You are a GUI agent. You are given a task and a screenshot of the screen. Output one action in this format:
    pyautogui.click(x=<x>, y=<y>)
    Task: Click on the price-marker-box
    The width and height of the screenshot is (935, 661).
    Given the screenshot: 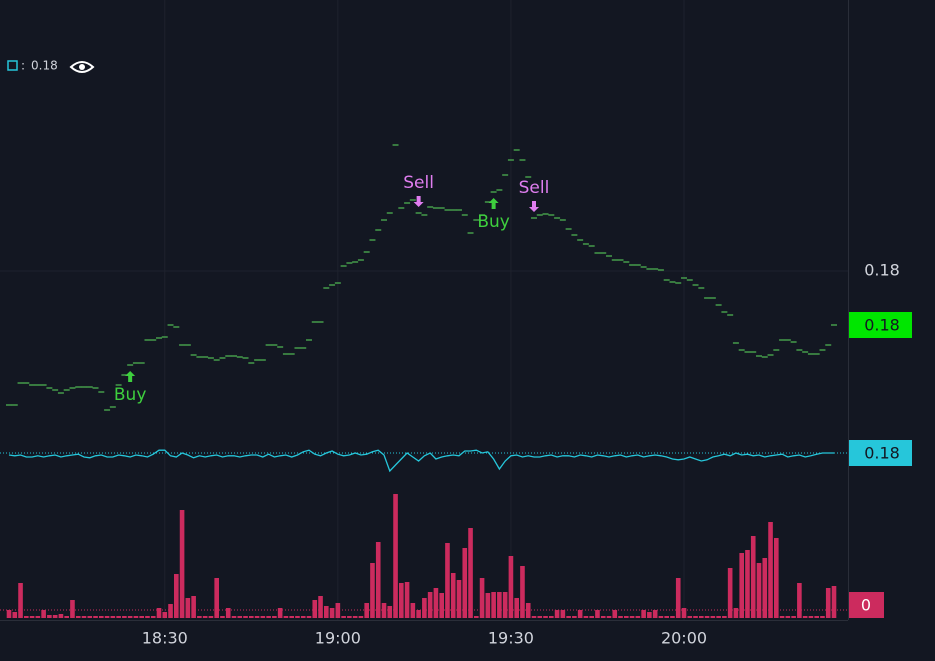 What is the action you would take?
    pyautogui.click(x=880, y=325)
    